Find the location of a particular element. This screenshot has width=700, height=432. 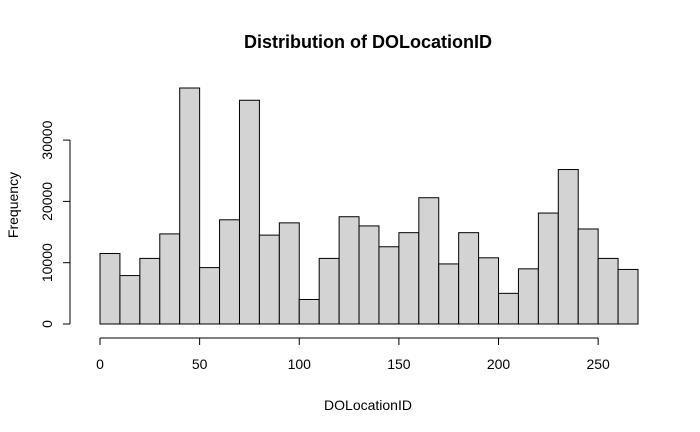

chart-title: Distribution of DOLocationID is located at coordinates (368, 42).